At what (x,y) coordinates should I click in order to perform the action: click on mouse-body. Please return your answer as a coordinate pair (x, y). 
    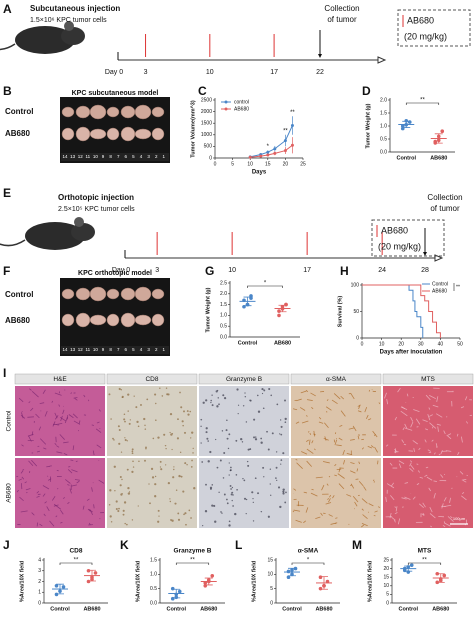
    Looking at the image, I should click on (45, 40).